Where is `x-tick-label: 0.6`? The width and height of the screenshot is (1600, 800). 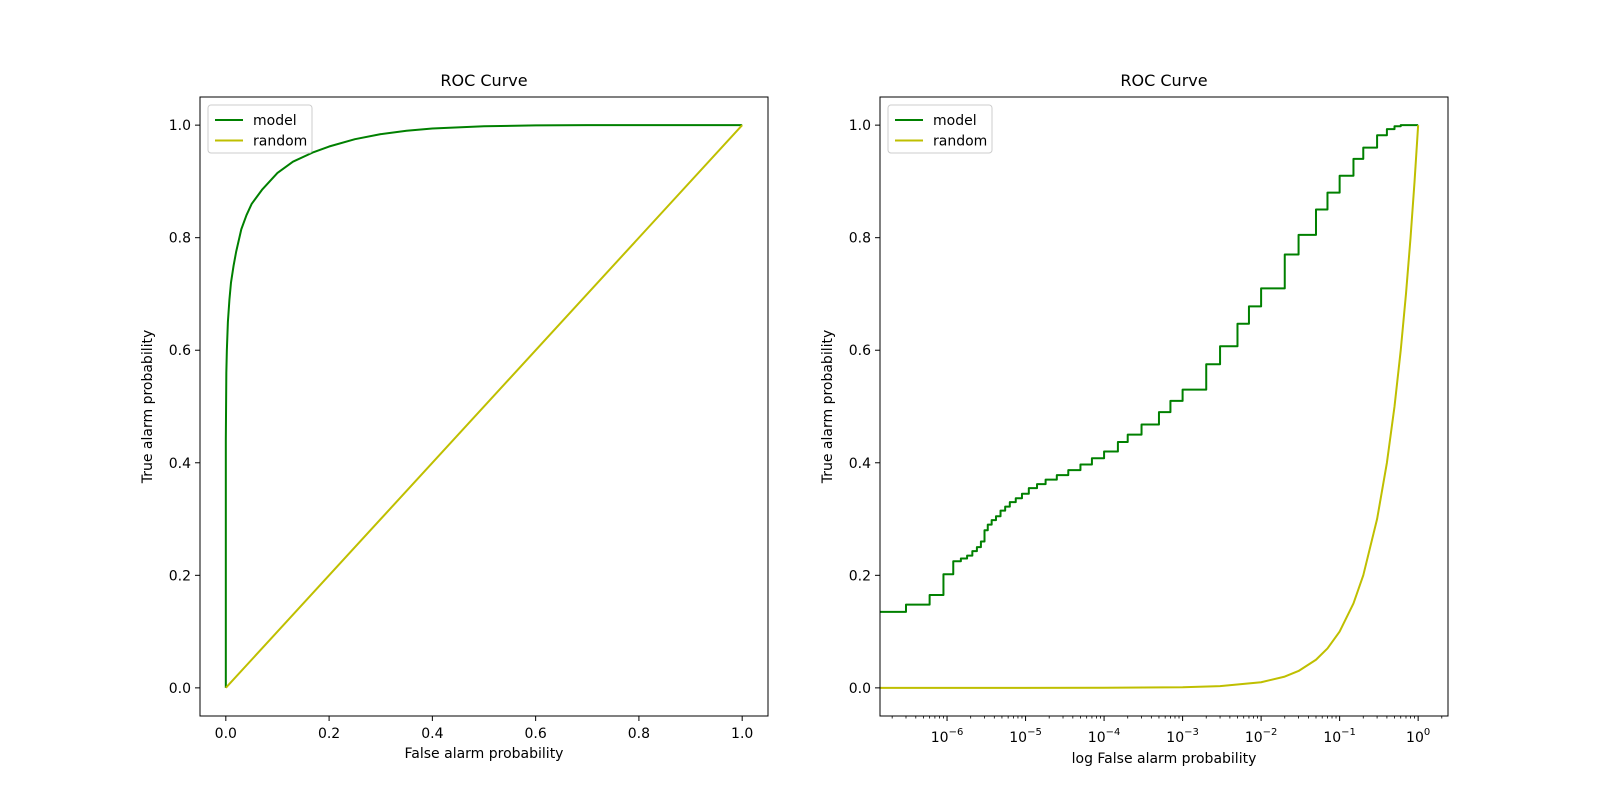
x-tick-label: 0.6 is located at coordinates (536, 734).